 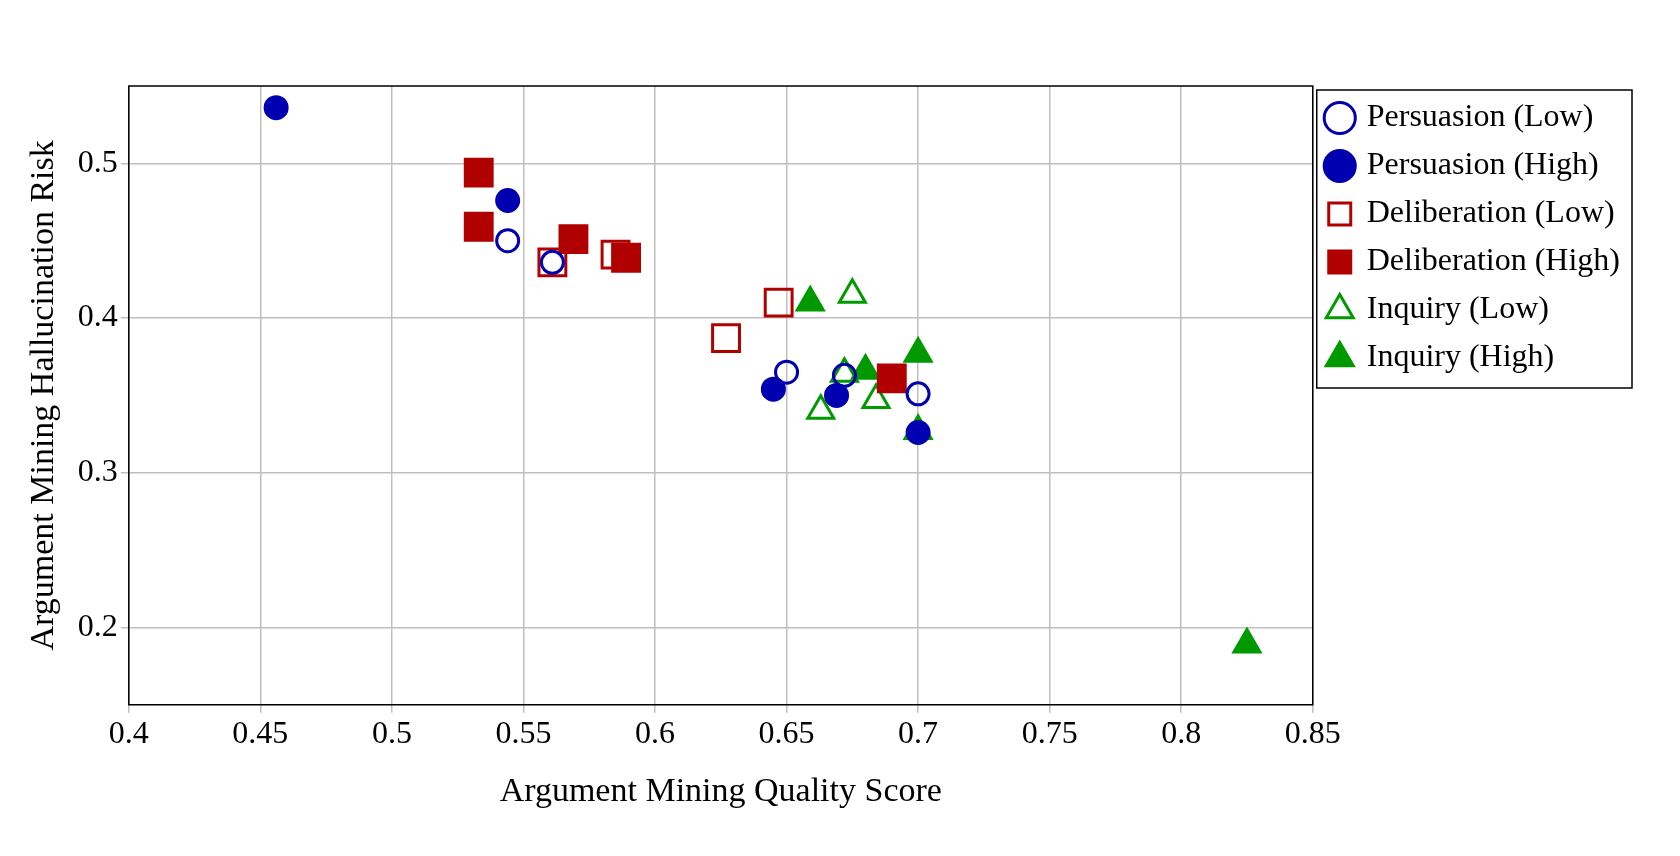 What do you see at coordinates (1460, 355) in the screenshot?
I see `legend-label: Inquiry (High)` at bounding box center [1460, 355].